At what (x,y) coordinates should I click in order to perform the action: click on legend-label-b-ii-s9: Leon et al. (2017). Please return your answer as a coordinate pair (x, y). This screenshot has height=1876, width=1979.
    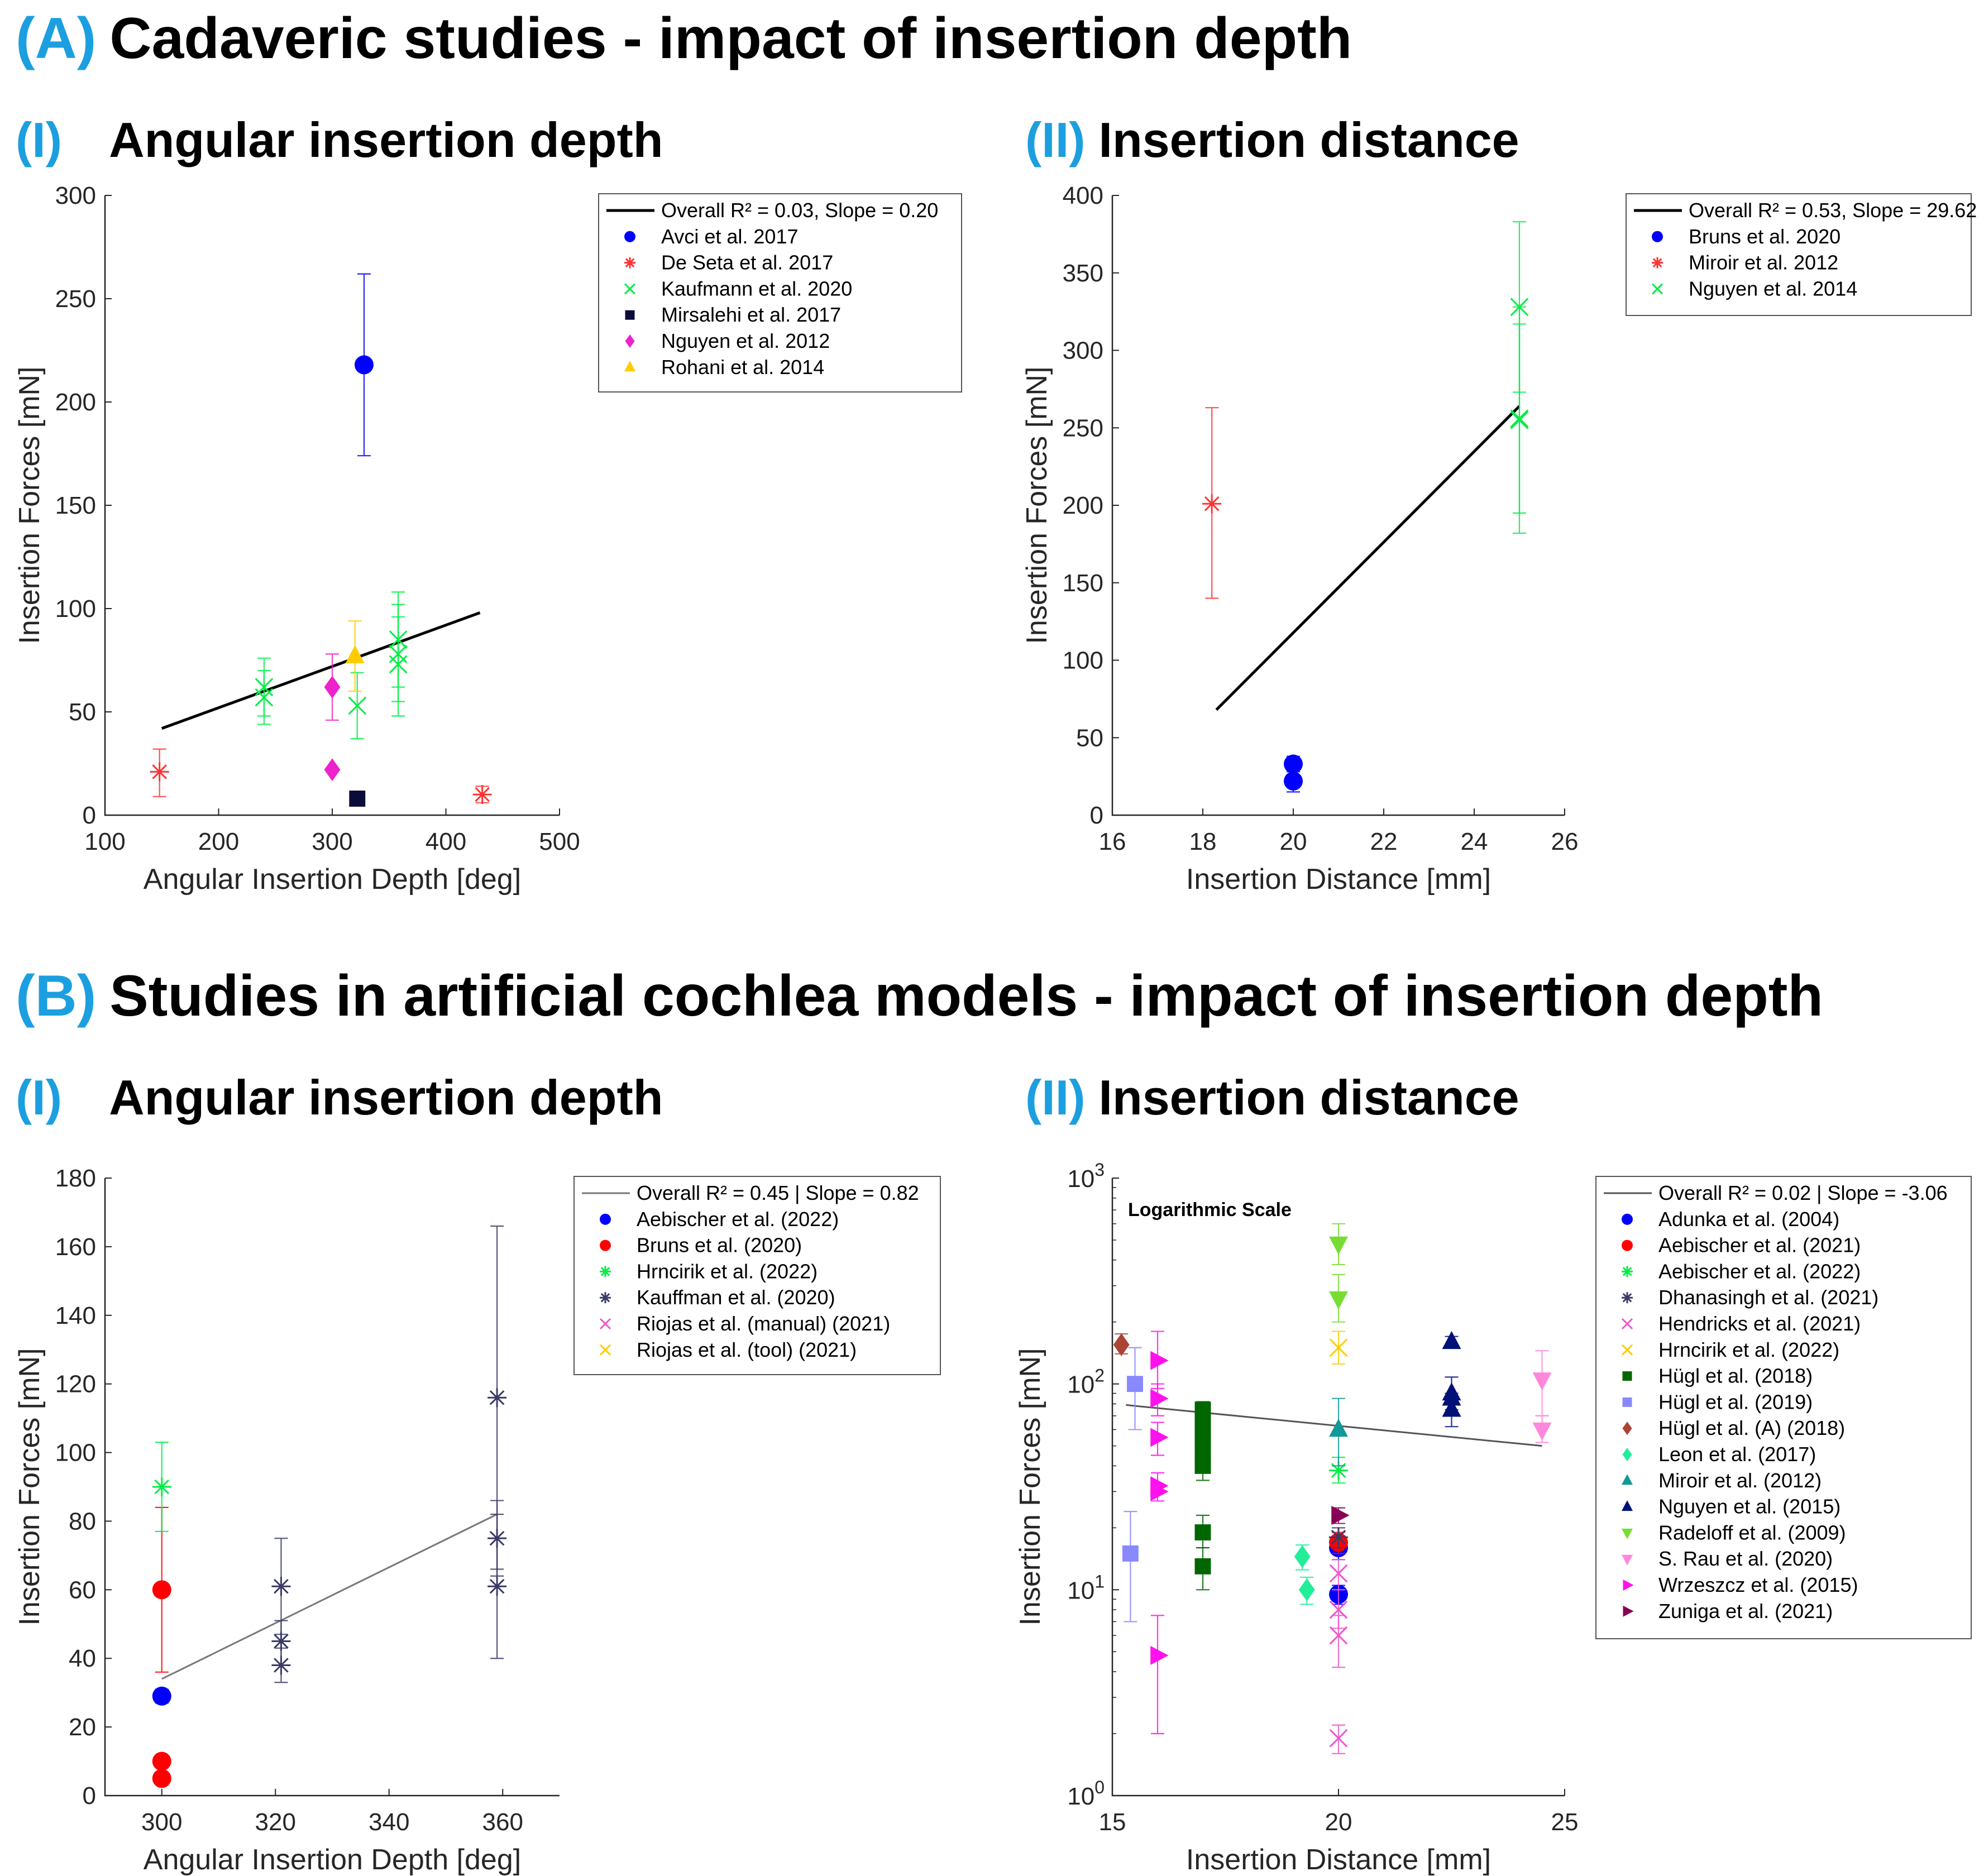
    Looking at the image, I should click on (1737, 1454).